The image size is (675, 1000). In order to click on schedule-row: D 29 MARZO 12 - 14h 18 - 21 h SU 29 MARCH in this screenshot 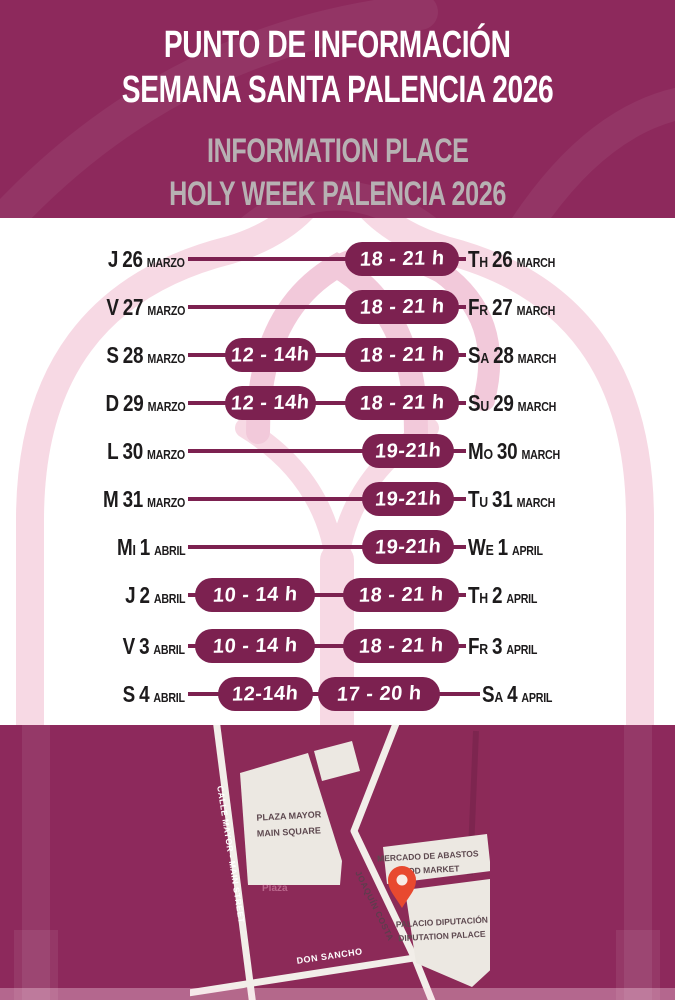, I will do `click(337, 403)`.